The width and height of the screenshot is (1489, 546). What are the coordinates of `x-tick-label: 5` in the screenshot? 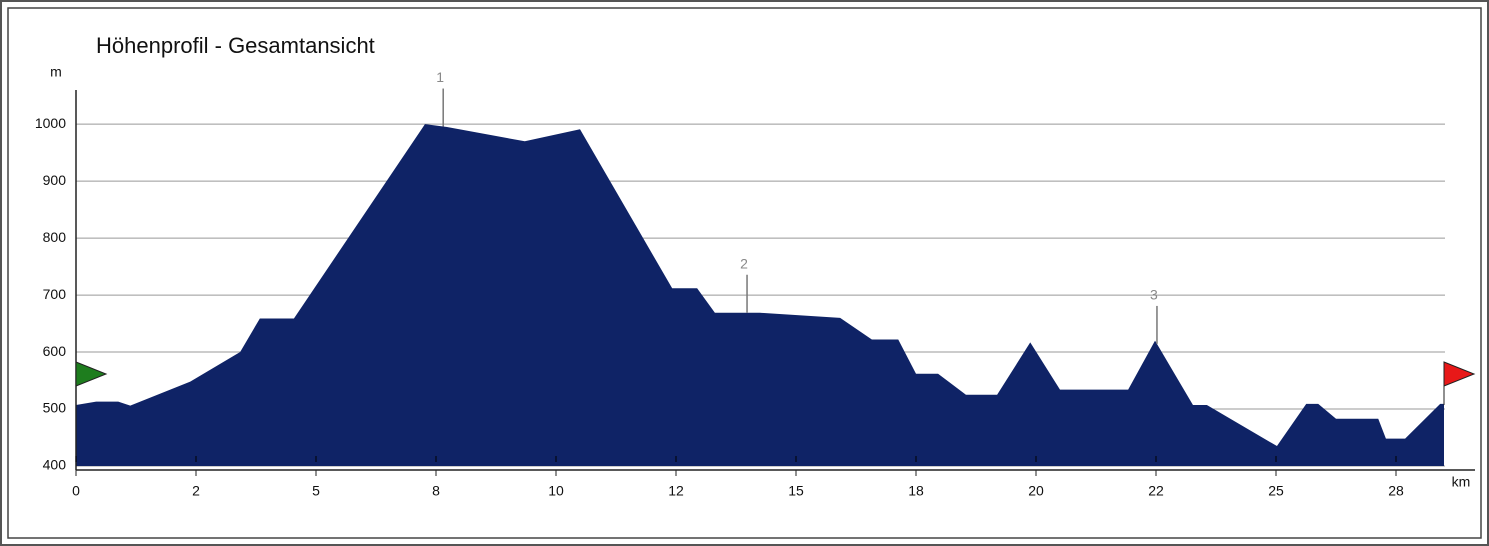 It's located at (316, 491).